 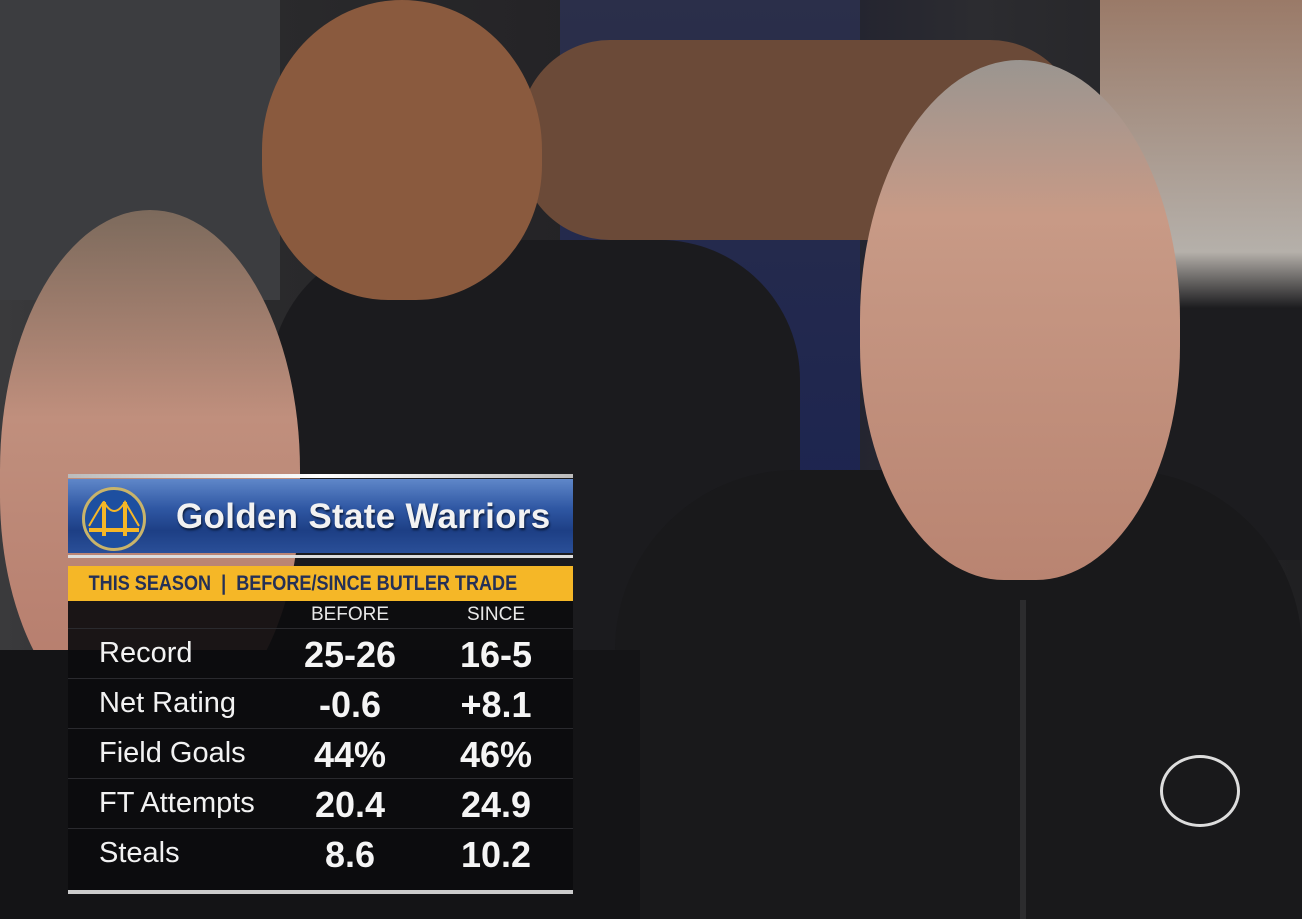 What do you see at coordinates (496, 754) in the screenshot?
I see `since-value: 46%` at bounding box center [496, 754].